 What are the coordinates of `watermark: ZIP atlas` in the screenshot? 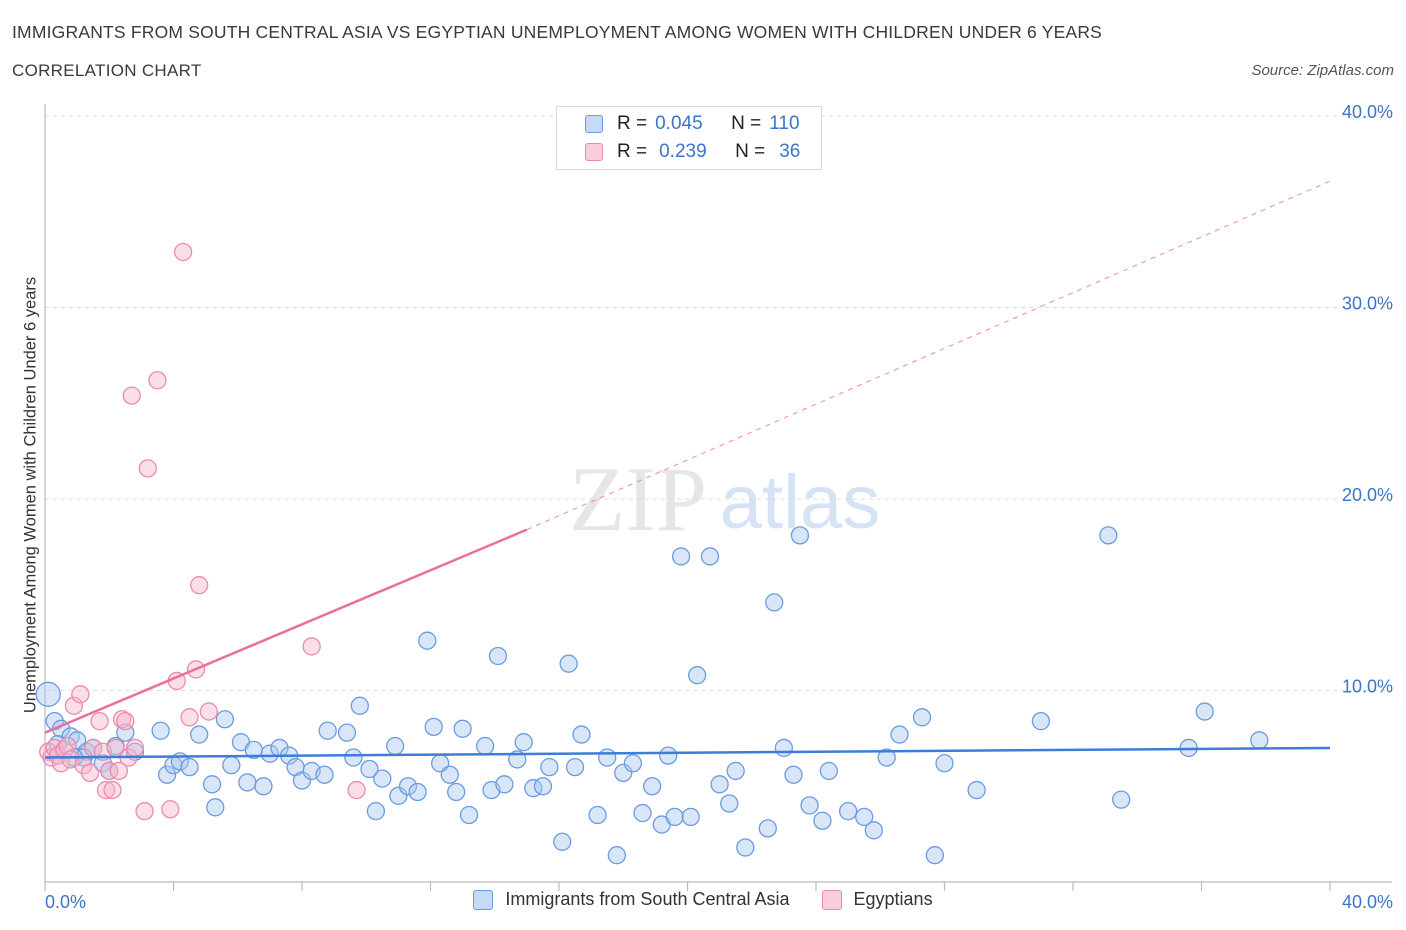 It's located at (724, 499).